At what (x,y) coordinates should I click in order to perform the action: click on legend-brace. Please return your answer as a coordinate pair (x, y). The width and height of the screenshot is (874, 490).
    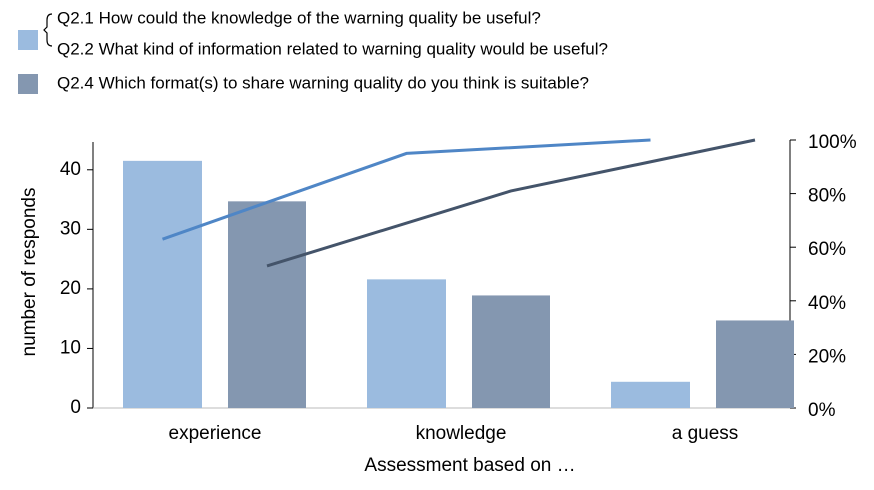
    Looking at the image, I should click on (48, 30).